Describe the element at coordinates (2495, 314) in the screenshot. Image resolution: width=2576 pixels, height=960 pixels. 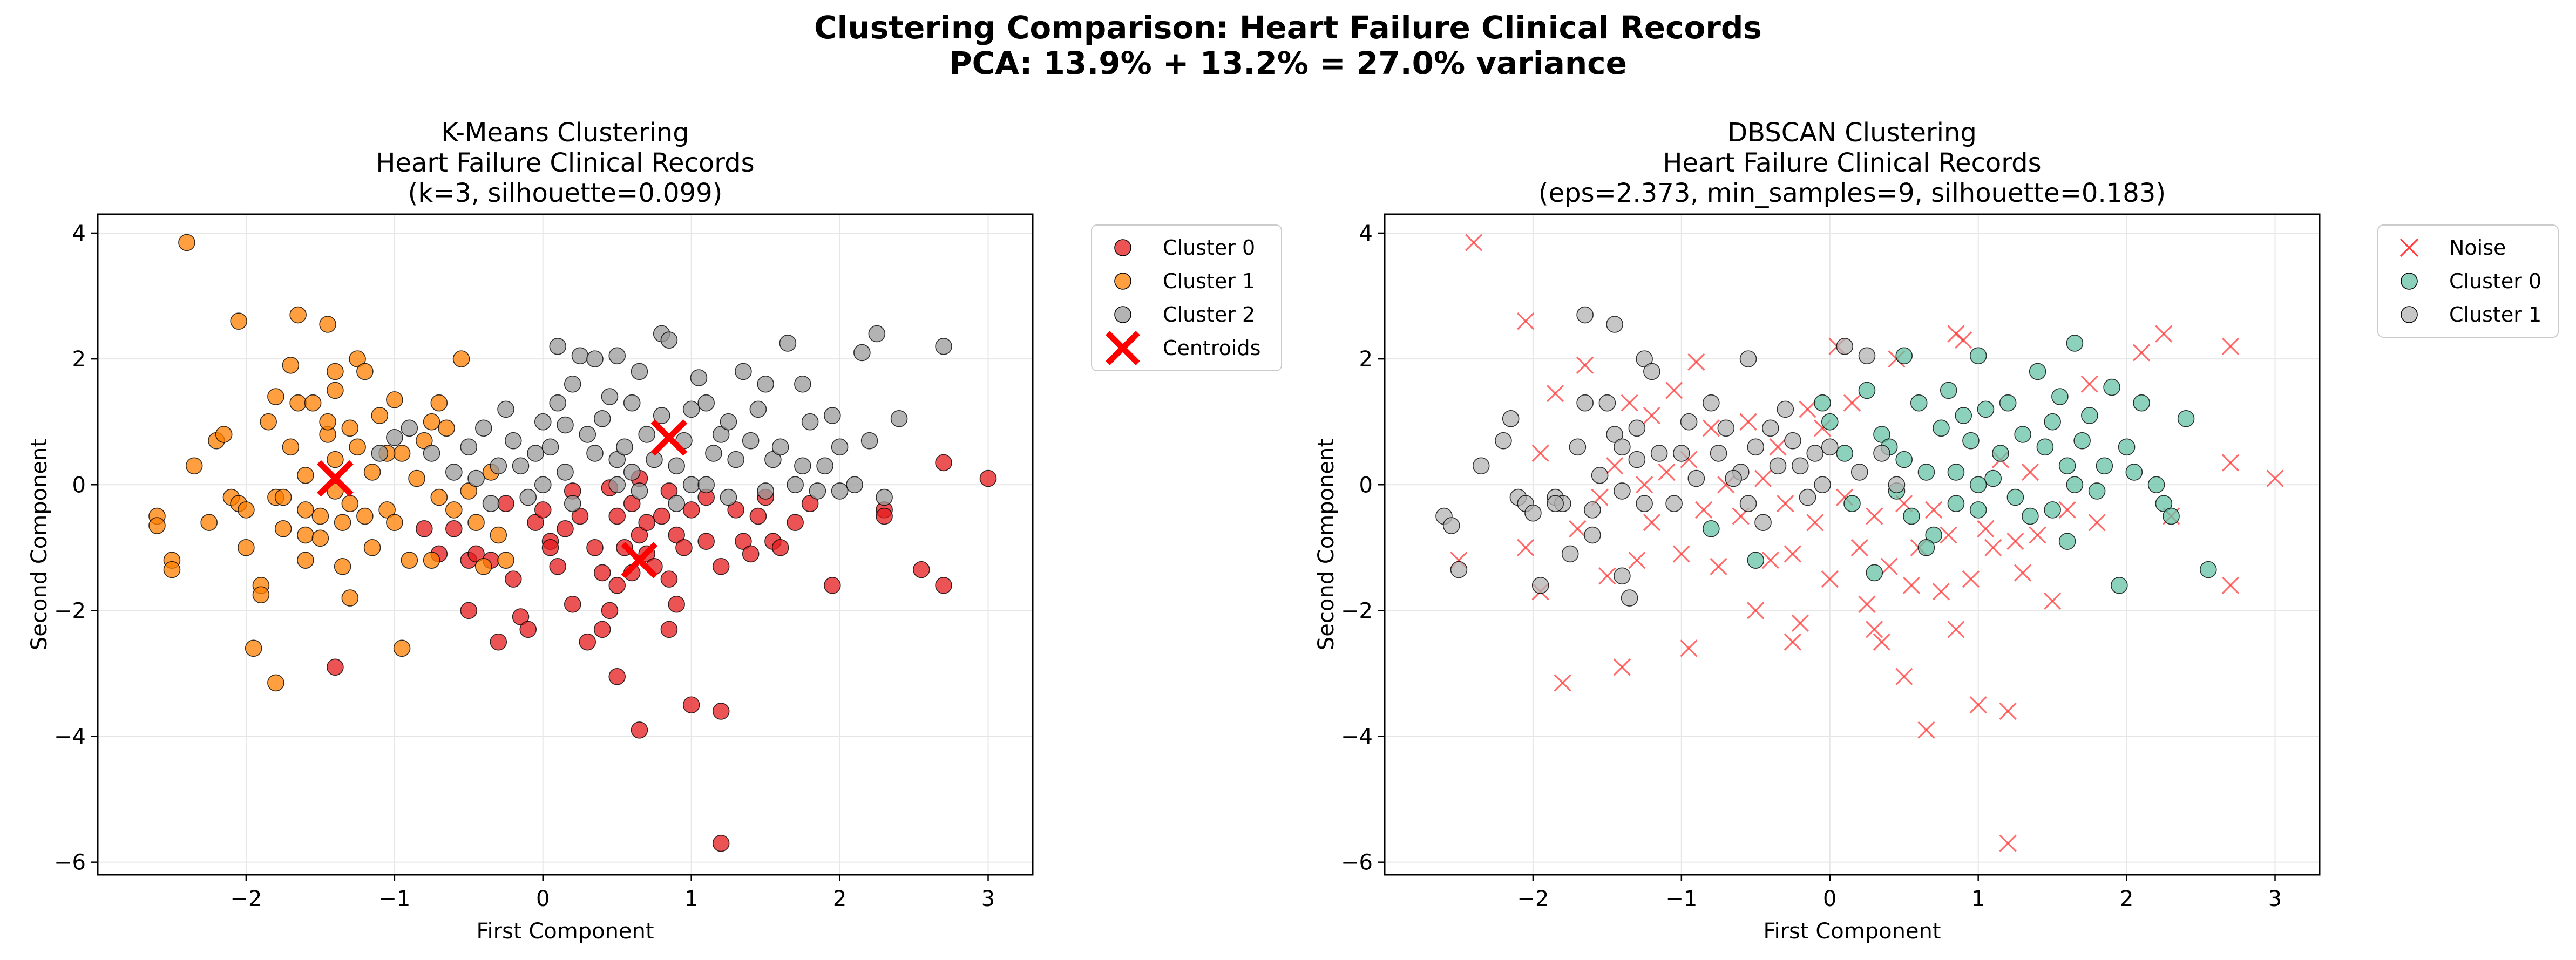
I see `legend-label: Cluster 1` at that location.